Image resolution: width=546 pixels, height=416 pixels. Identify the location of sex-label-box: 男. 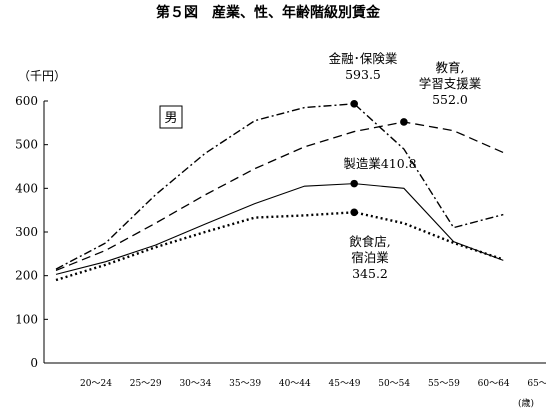
(171, 117).